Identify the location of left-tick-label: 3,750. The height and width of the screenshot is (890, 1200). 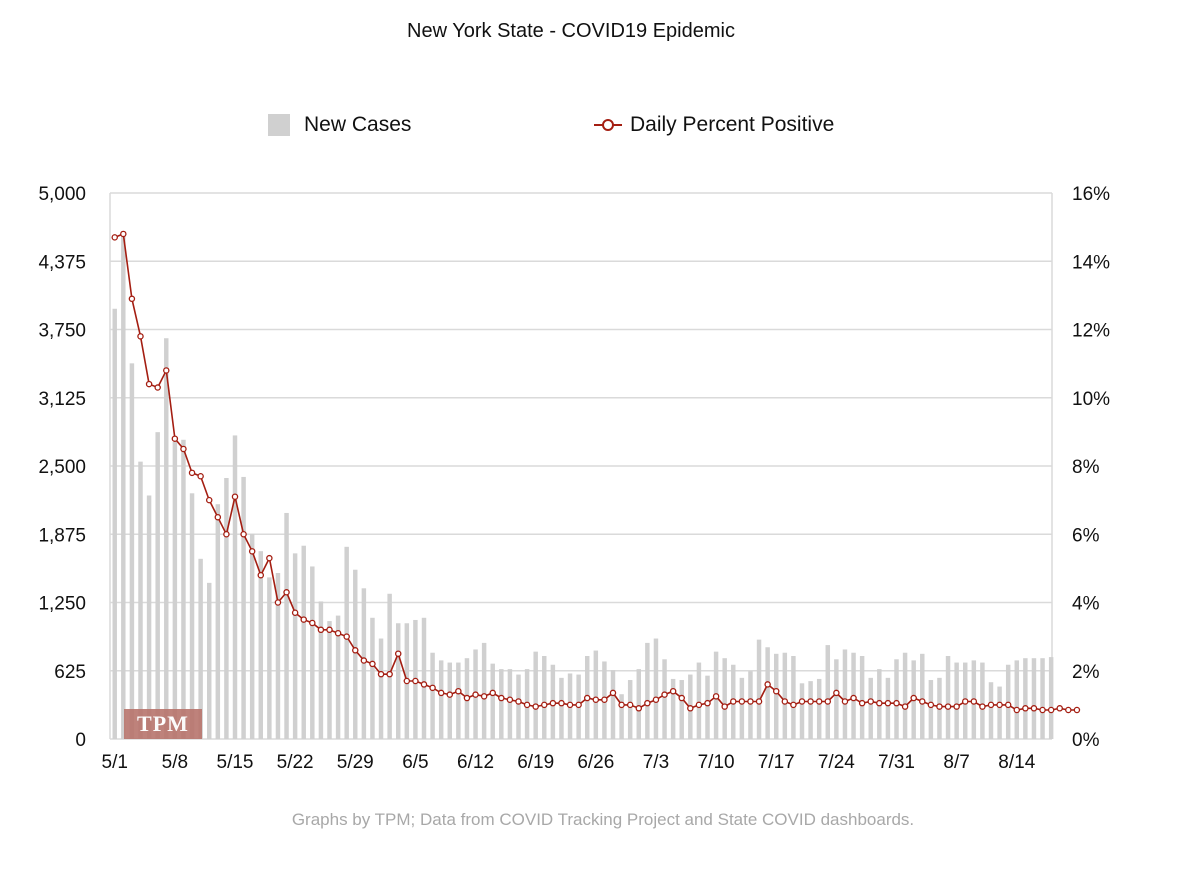
(62, 331).